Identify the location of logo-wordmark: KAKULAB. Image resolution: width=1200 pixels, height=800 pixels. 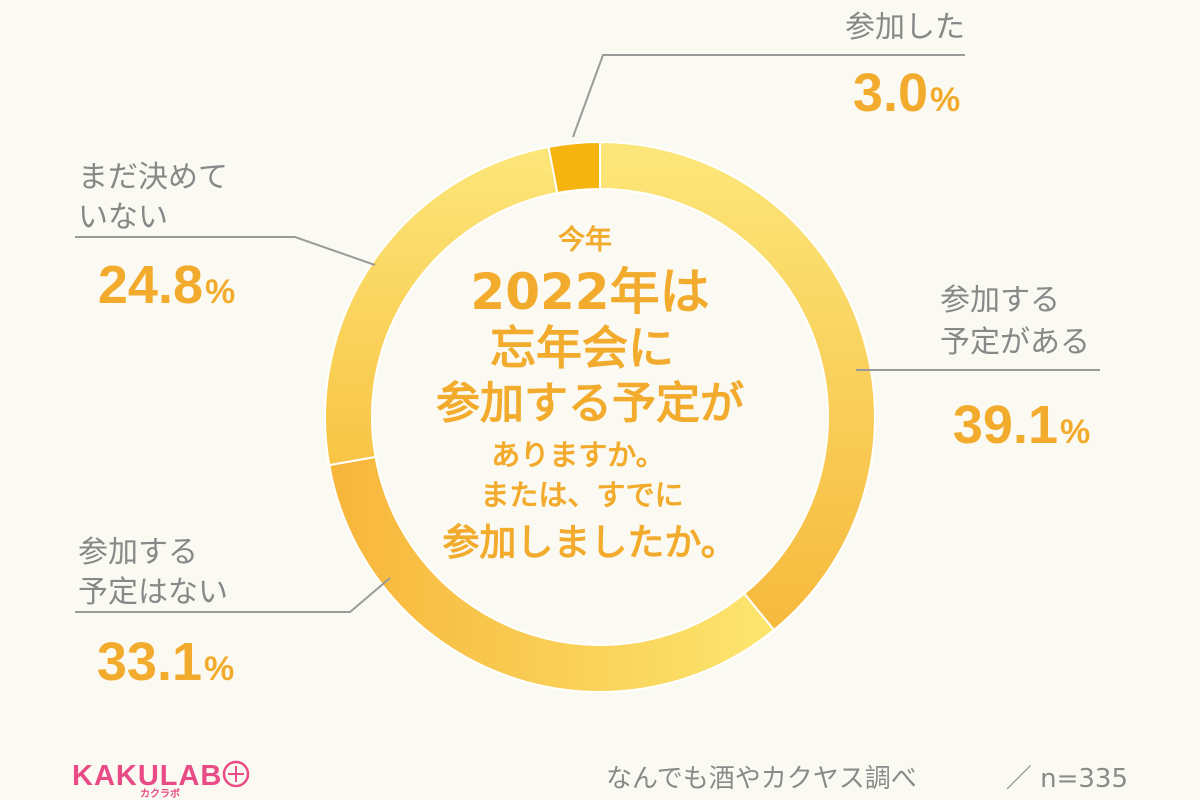
(147, 776).